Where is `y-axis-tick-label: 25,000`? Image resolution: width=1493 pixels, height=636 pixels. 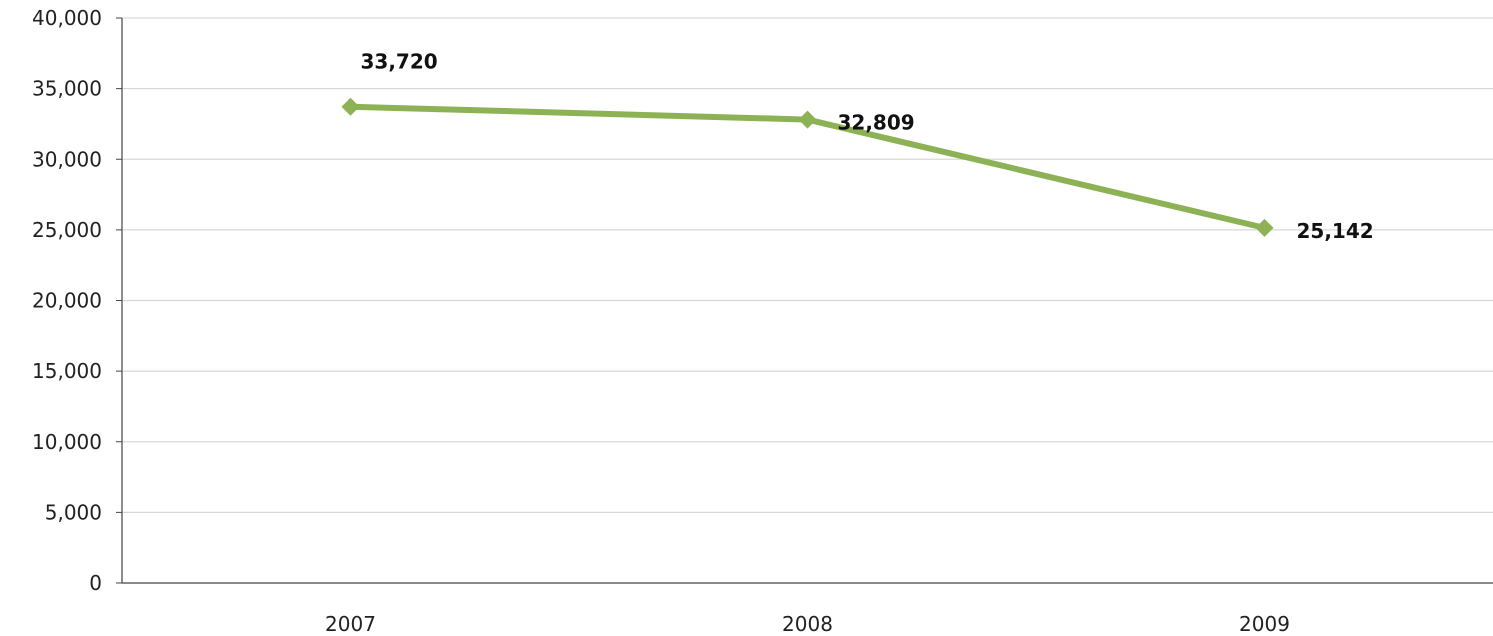 y-axis-tick-label: 25,000 is located at coordinates (67, 230).